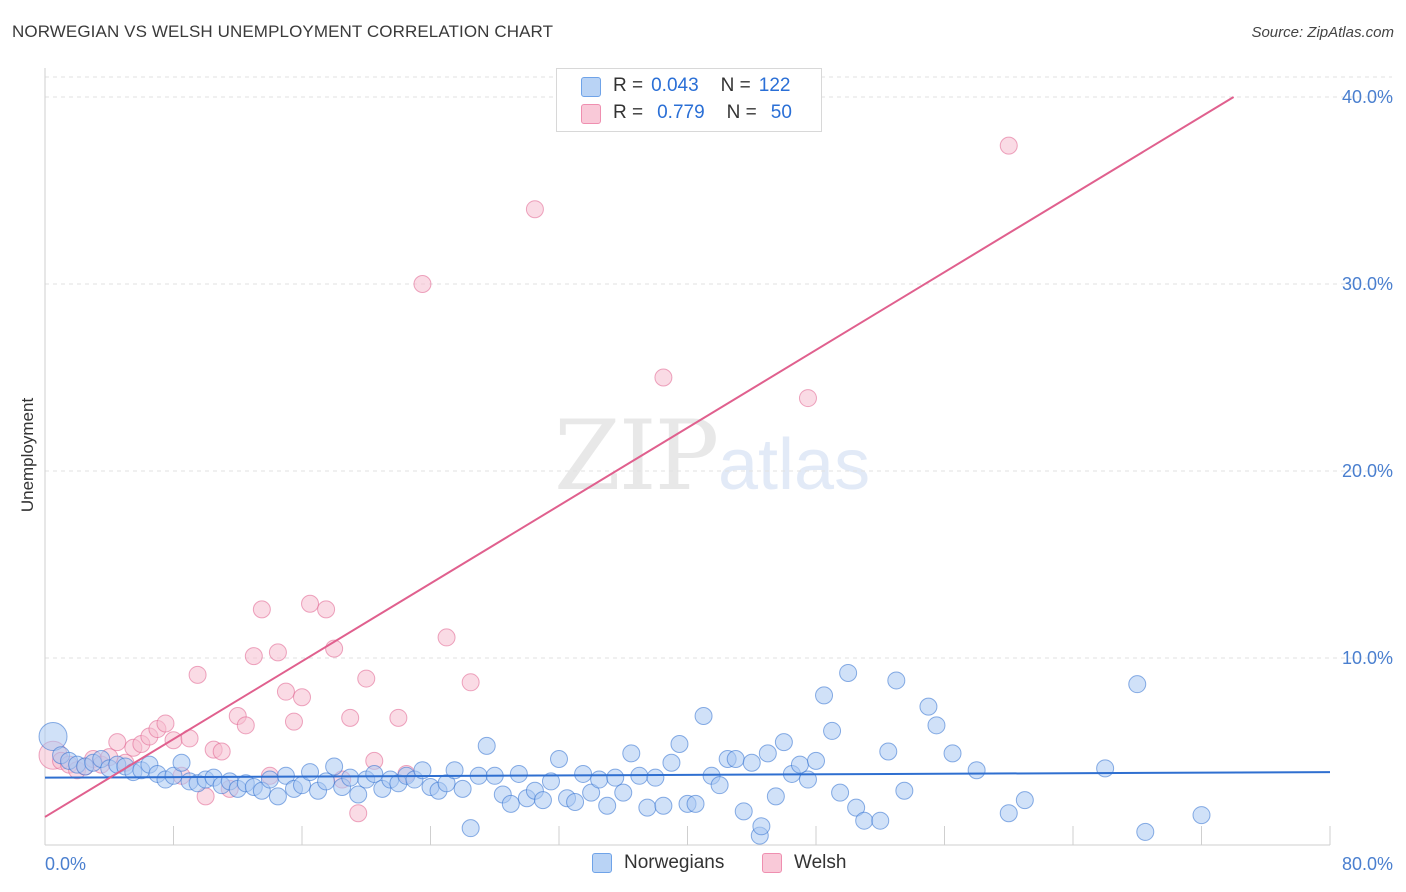  What do you see at coordinates (794, 465) in the screenshot?
I see `watermark-atlas: atlas` at bounding box center [794, 465].